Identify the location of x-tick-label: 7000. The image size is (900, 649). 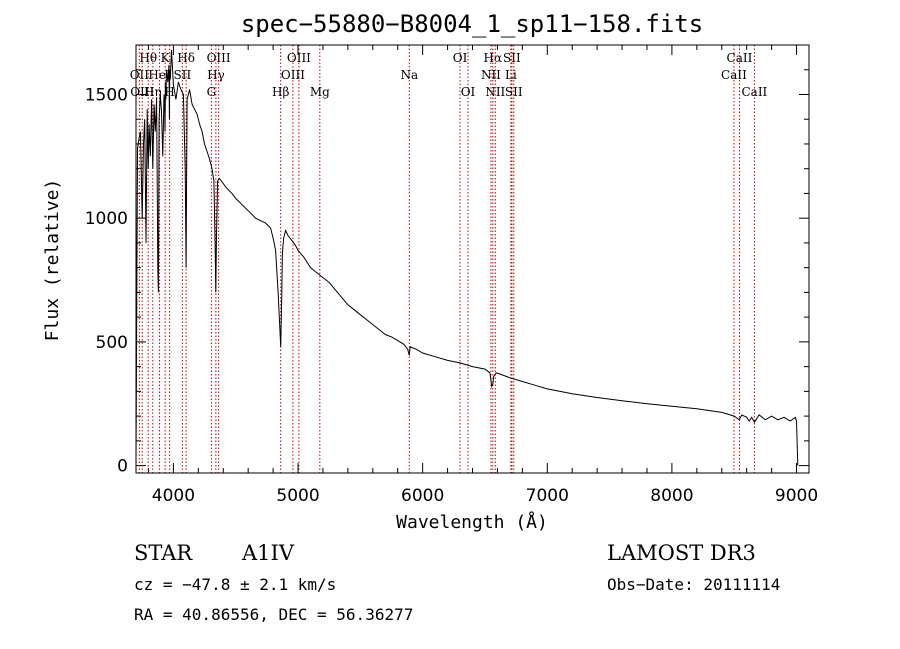
(547, 496).